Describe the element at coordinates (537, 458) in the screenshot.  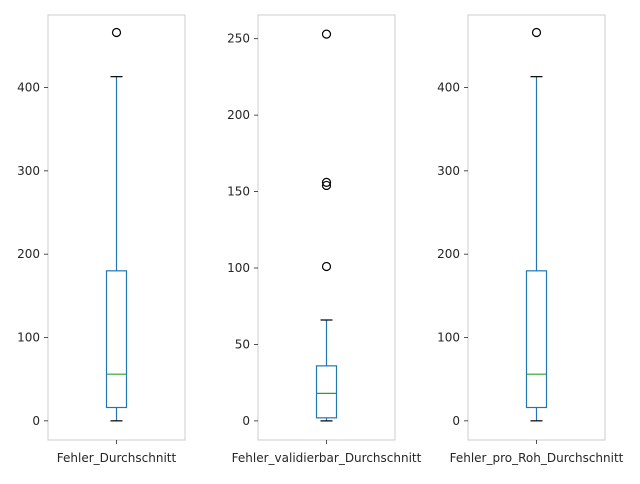
I see `x-tick-label: Fehler_pro_Roh_Durchschnitt` at that location.